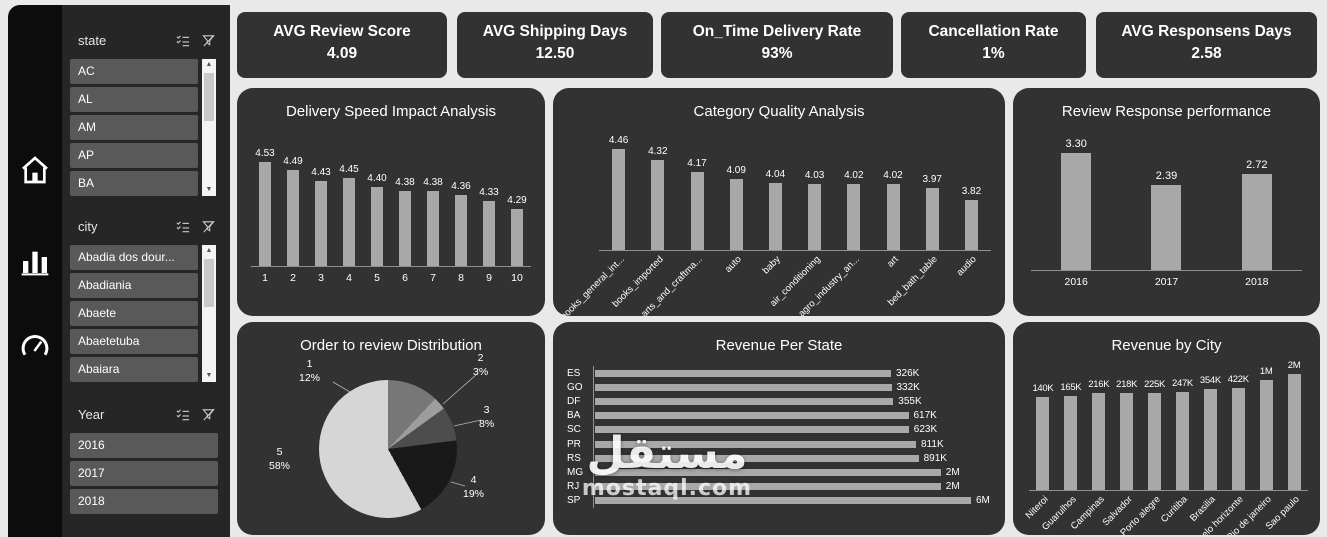 This screenshot has height=537, width=1327. Describe the element at coordinates (209, 127) in the screenshot. I see `state-scrollbar: ▲ ▼` at that location.